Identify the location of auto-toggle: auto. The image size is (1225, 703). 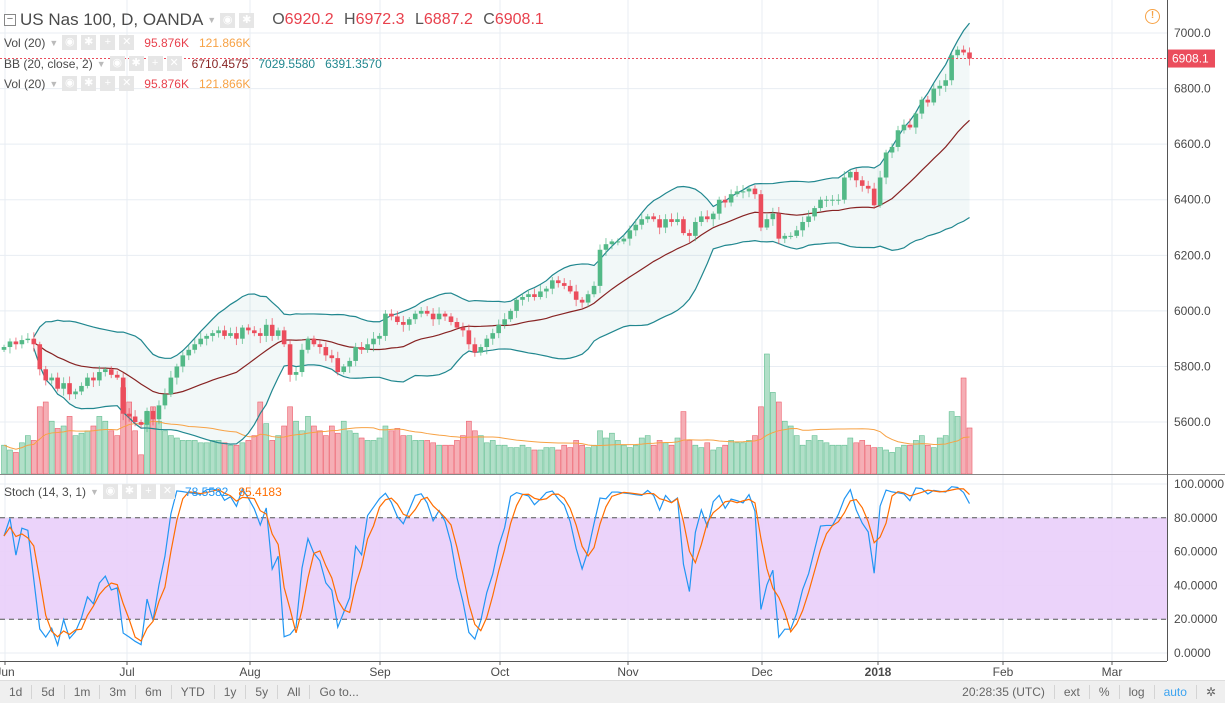
(1176, 692).